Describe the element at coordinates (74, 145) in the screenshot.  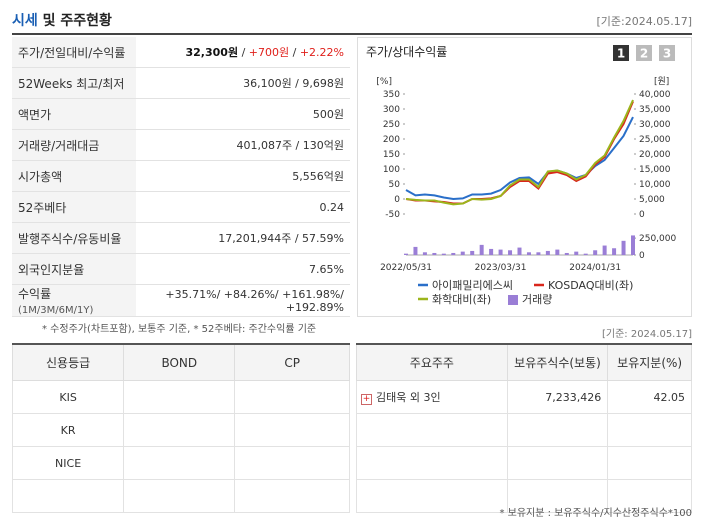
I see `label: 거래량/거래대금` at that location.